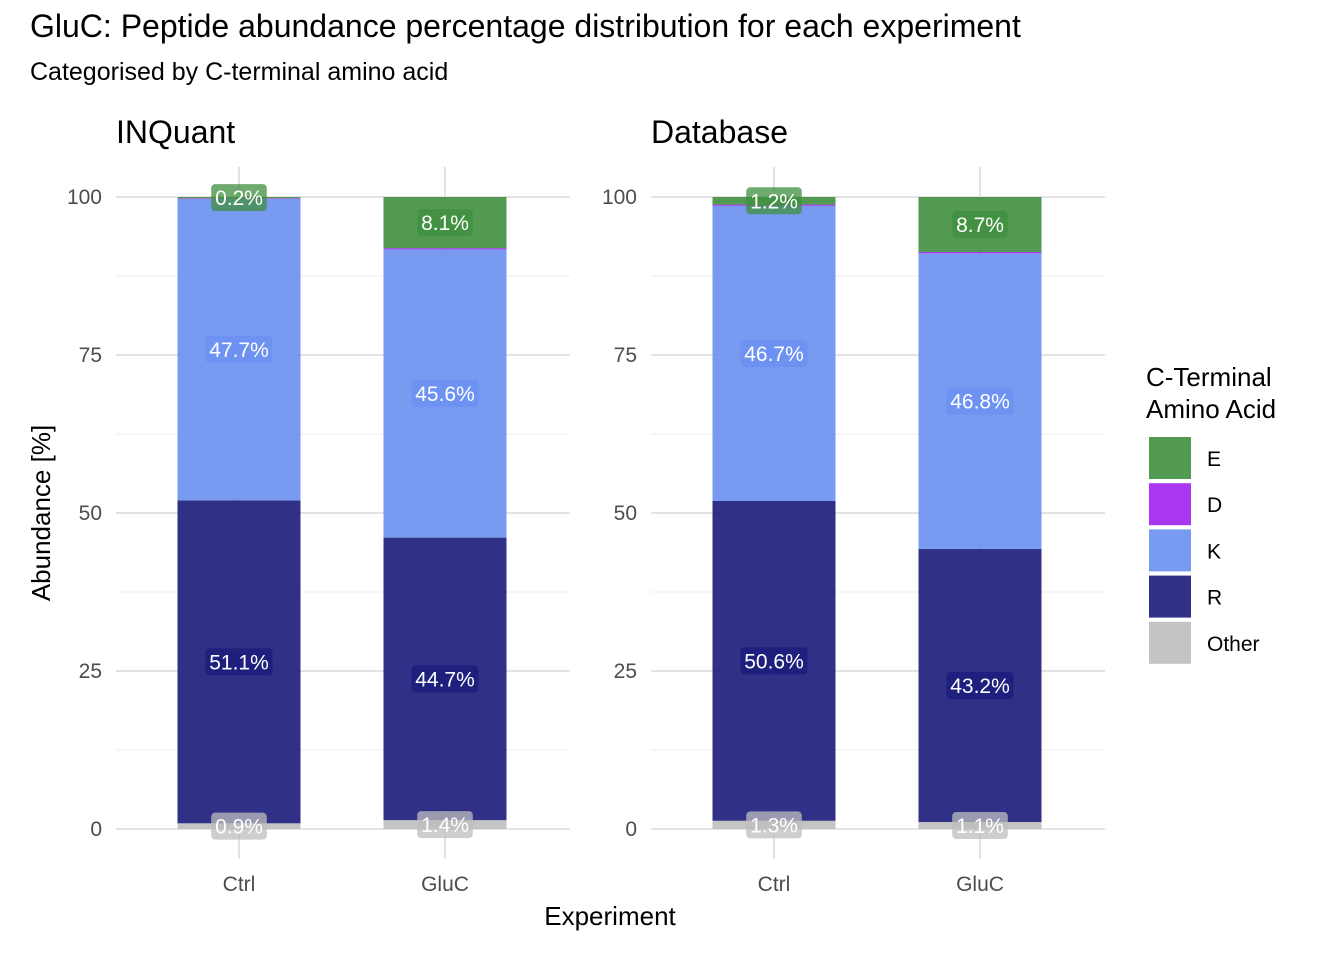 The image size is (1344, 960). Describe the element at coordinates (1233, 644) in the screenshot. I see `legend-label-other: Other` at that location.